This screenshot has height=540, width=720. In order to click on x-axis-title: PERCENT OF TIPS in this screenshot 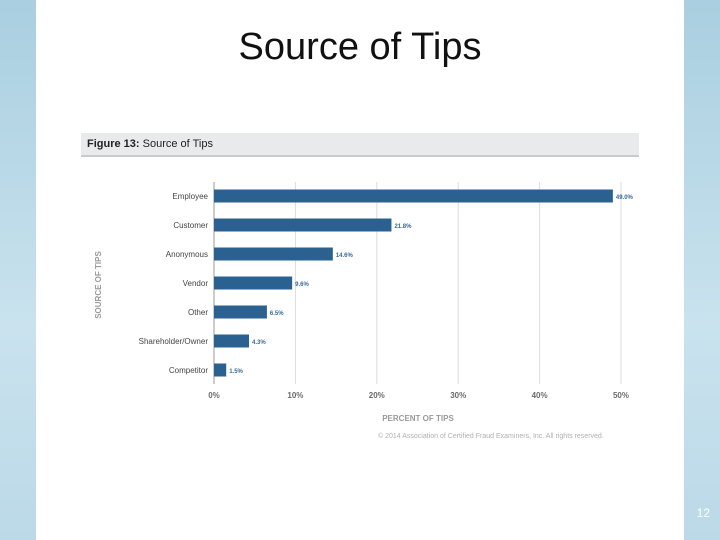, I will do `click(418, 418)`.